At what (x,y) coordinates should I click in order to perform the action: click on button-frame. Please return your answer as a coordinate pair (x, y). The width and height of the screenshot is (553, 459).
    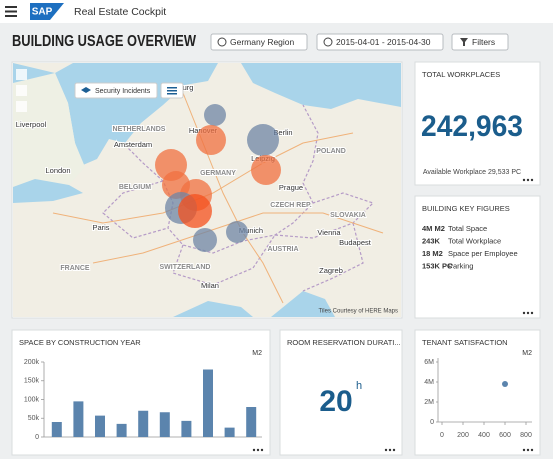
    Looking at the image, I should click on (116, 90).